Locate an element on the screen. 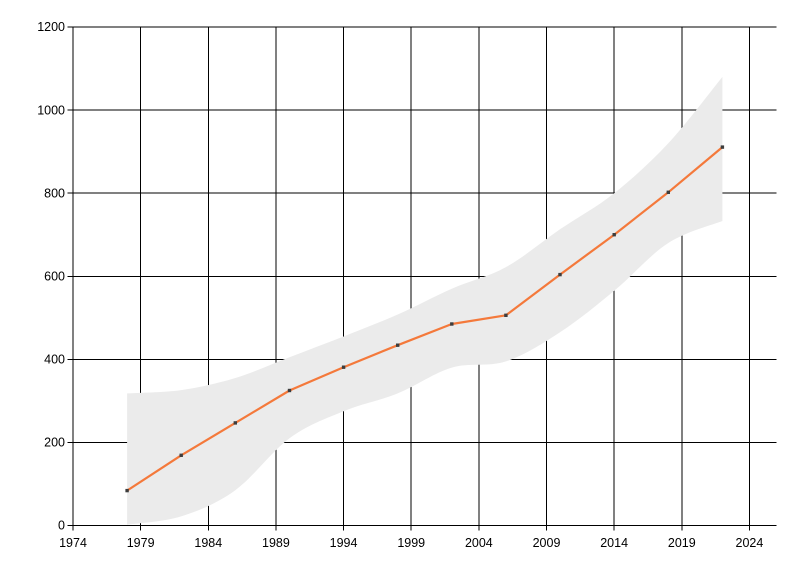 The image size is (800, 576). y-tick-label: 1200 is located at coordinates (51, 27).